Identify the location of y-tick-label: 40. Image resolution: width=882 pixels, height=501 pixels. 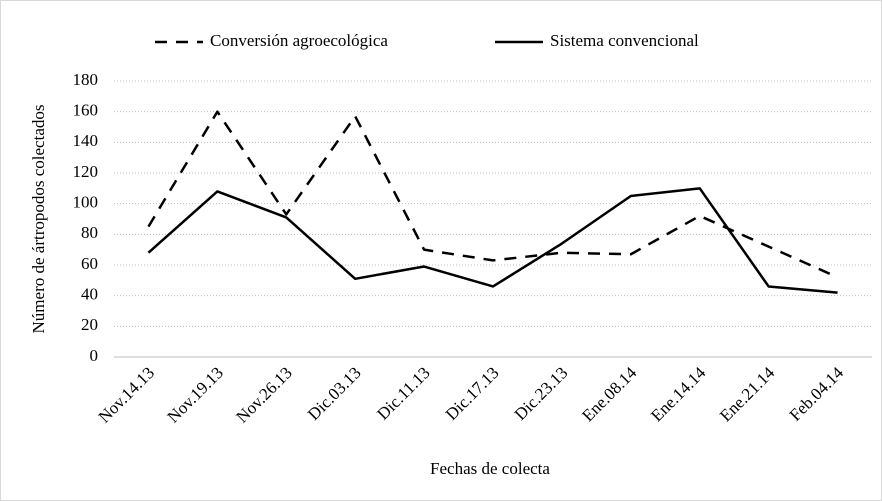
(89, 294).